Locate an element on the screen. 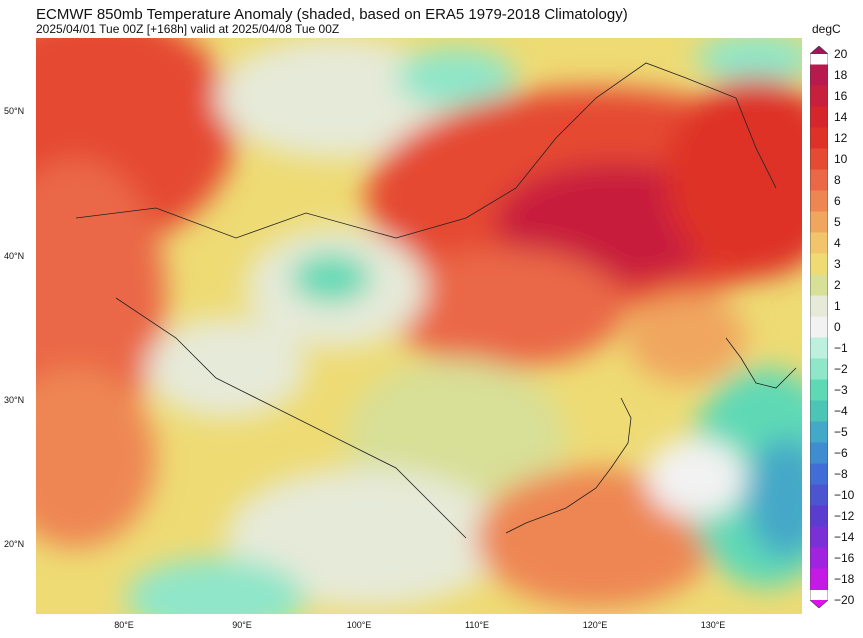 Image resolution: width=863 pixels, height=638 pixels. lon-label-100e: 100°E is located at coordinates (359, 625).